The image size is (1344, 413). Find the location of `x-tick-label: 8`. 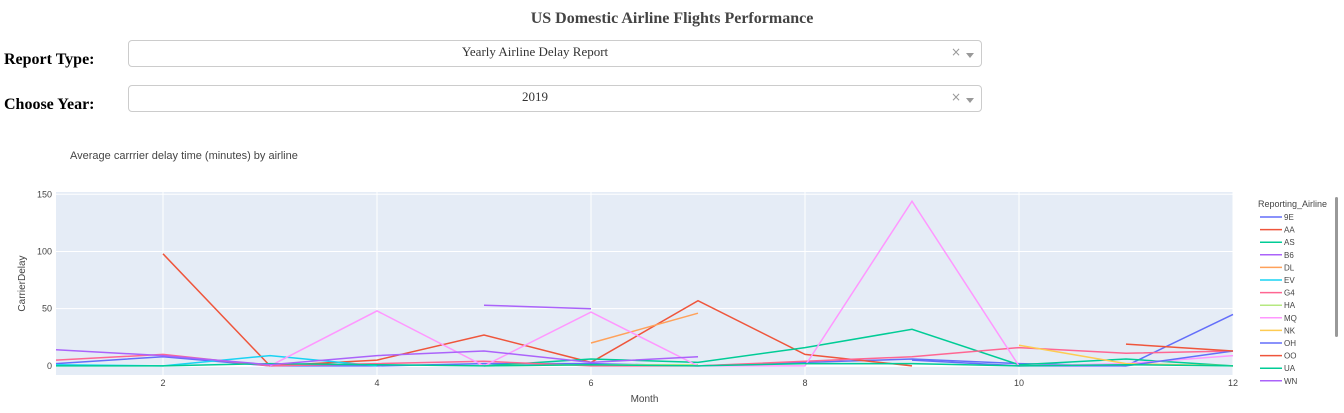

x-tick-label: 8 is located at coordinates (804, 383).